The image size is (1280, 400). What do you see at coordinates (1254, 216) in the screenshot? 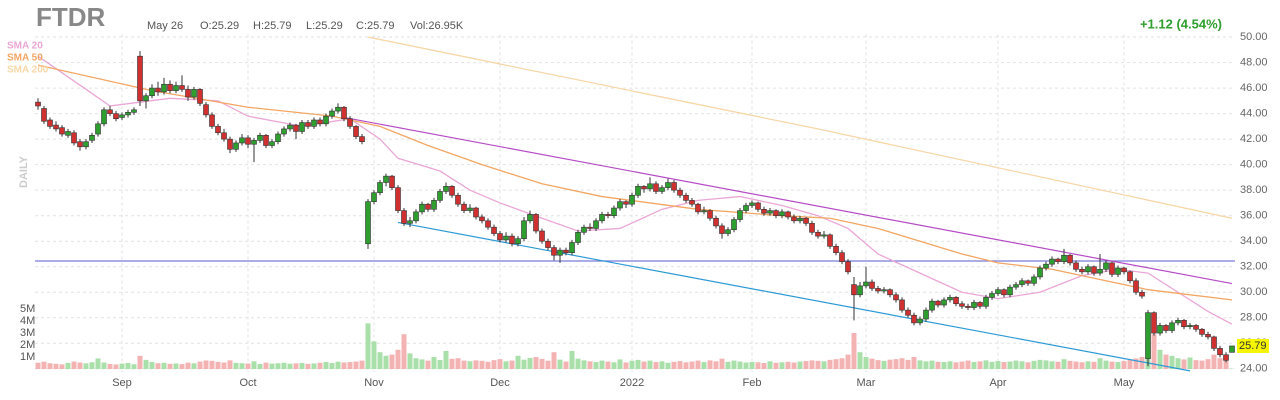
I see `y-tick-label: 36.00` at bounding box center [1254, 216].